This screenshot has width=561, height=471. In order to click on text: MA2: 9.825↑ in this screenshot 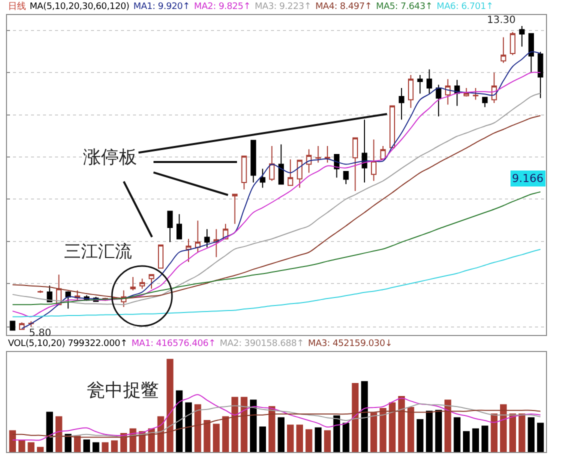, I will do `click(222, 7)`.